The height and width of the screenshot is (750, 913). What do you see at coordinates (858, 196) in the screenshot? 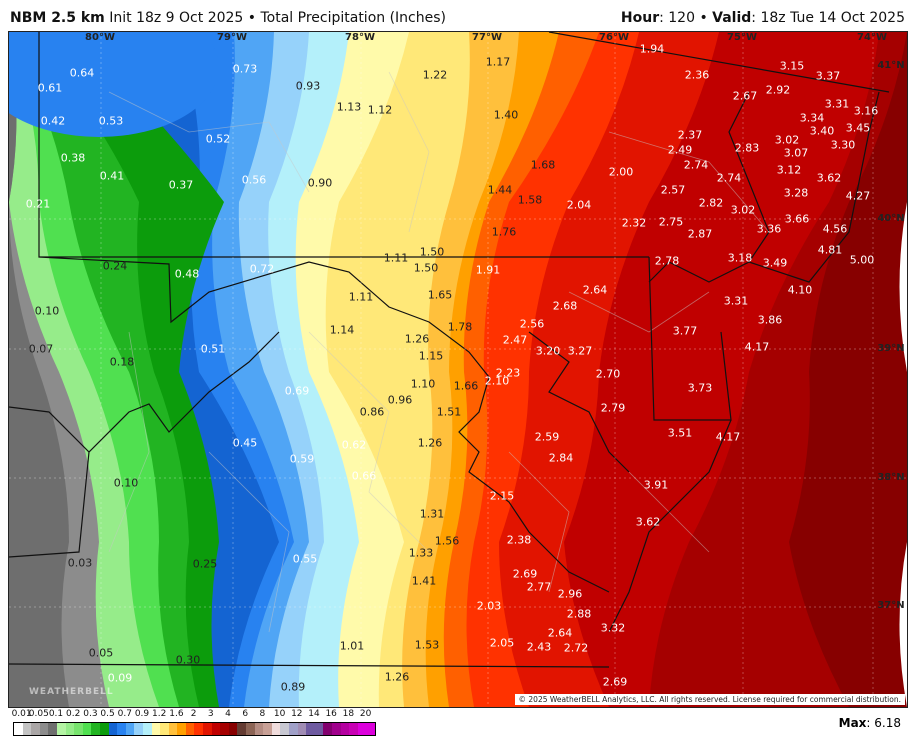
I see `precip-value-label: 4.27` at bounding box center [858, 196].